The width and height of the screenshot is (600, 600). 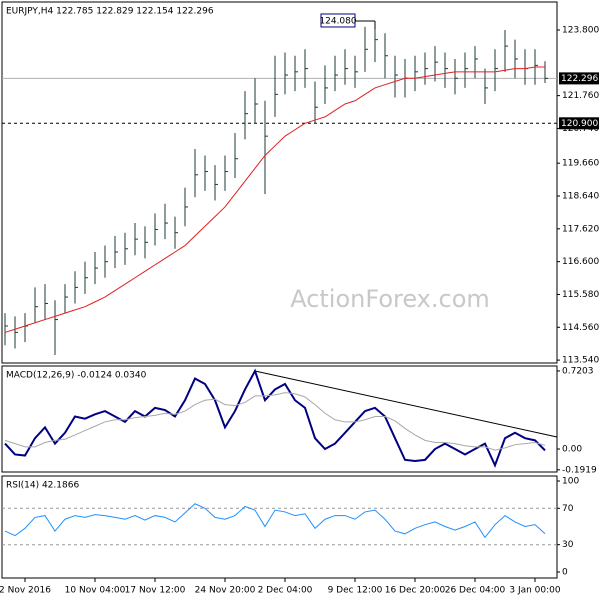 What do you see at coordinates (570, 482) in the screenshot?
I see `y-tick-label: 100` at bounding box center [570, 482].